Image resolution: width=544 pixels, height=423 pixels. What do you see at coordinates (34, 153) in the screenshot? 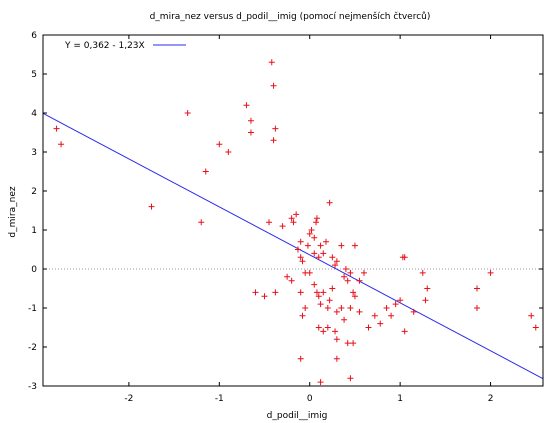
I see `y-tick-label: 3` at bounding box center [34, 153].